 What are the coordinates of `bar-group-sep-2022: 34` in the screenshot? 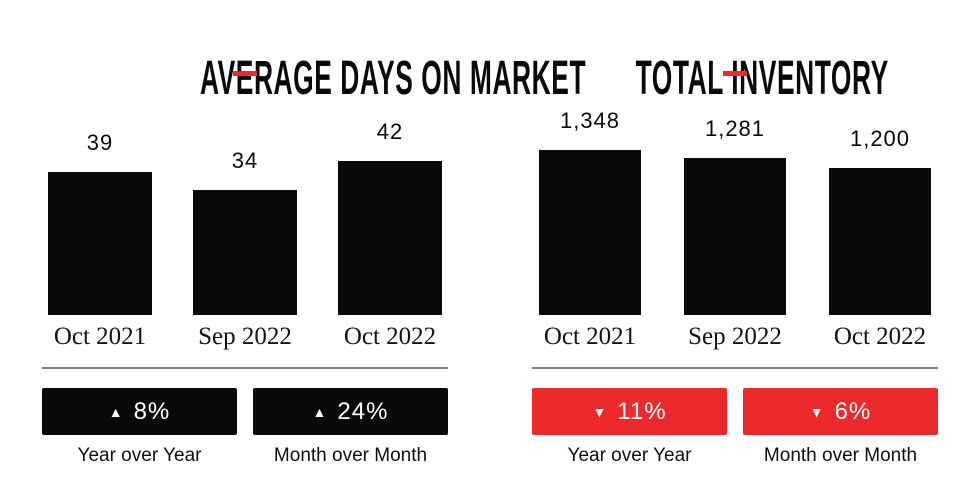 It's located at (245, 232).